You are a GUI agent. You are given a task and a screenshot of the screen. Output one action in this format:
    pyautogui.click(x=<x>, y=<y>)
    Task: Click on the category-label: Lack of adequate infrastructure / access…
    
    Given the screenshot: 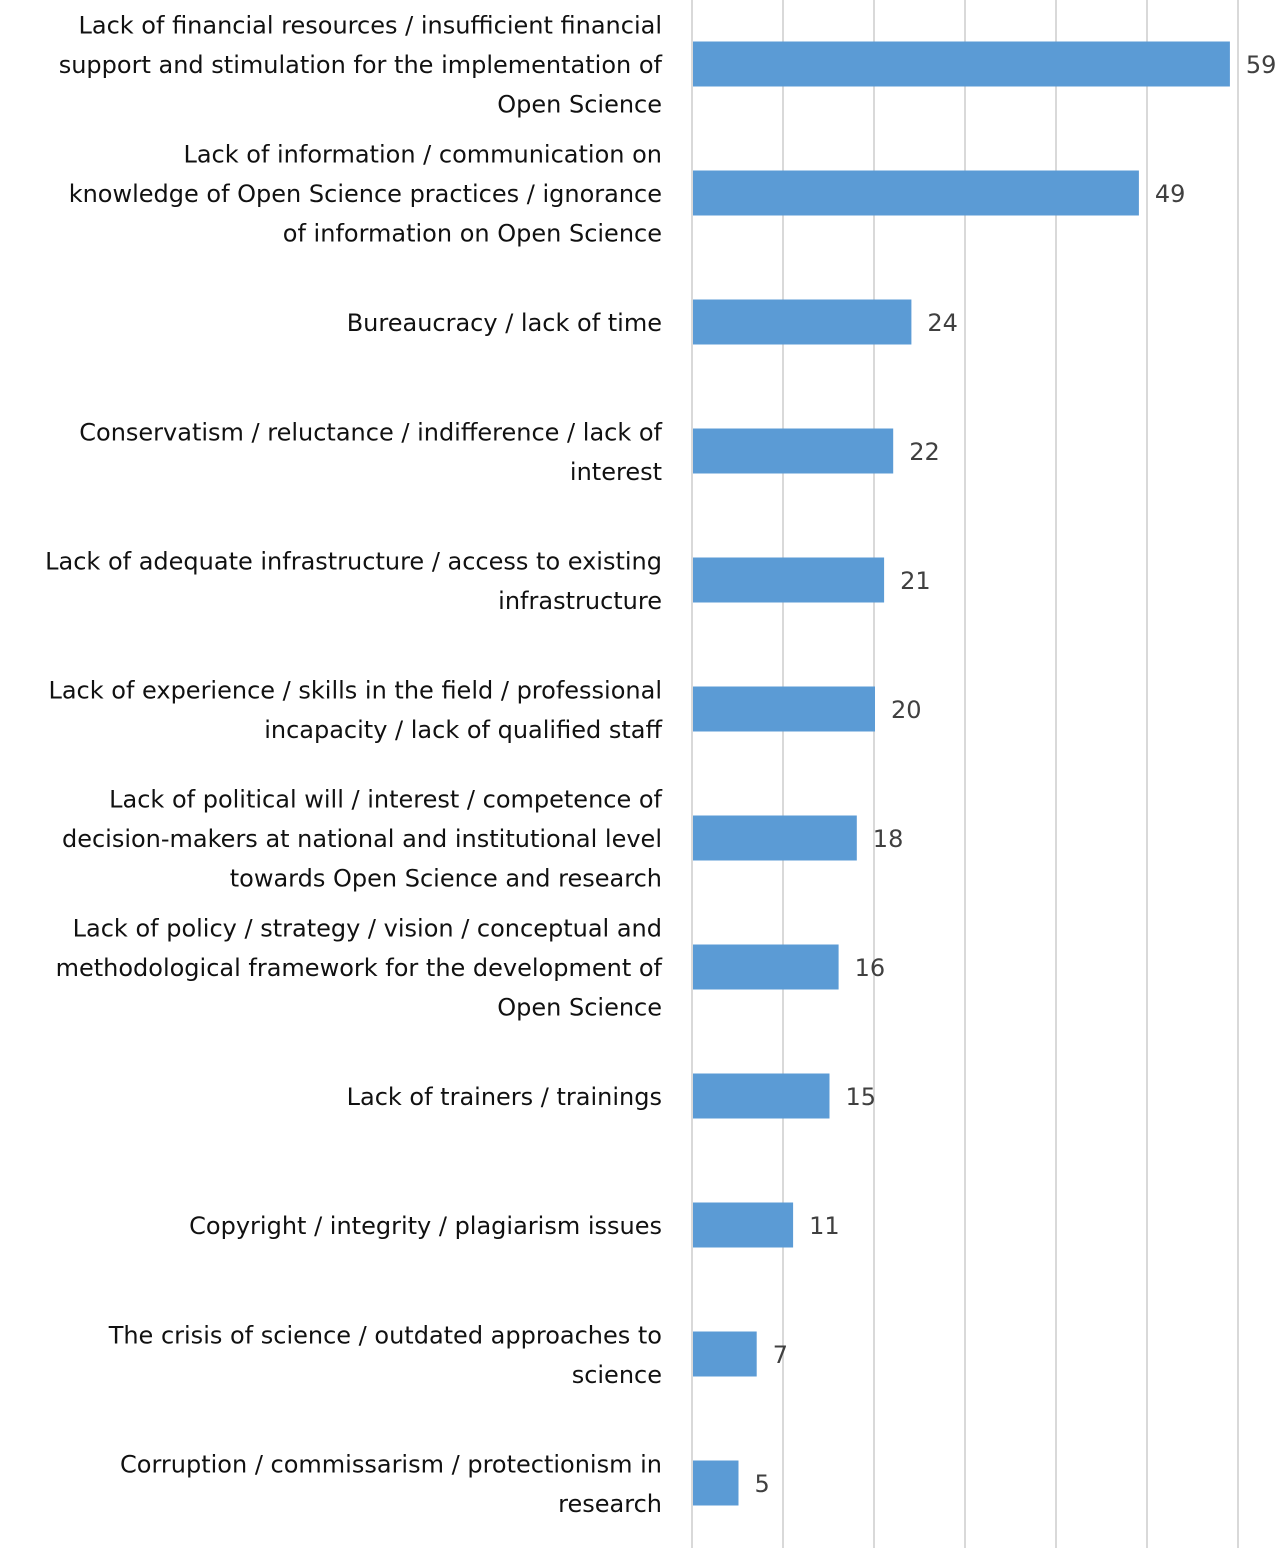 What is the action you would take?
    pyautogui.click(x=353, y=561)
    